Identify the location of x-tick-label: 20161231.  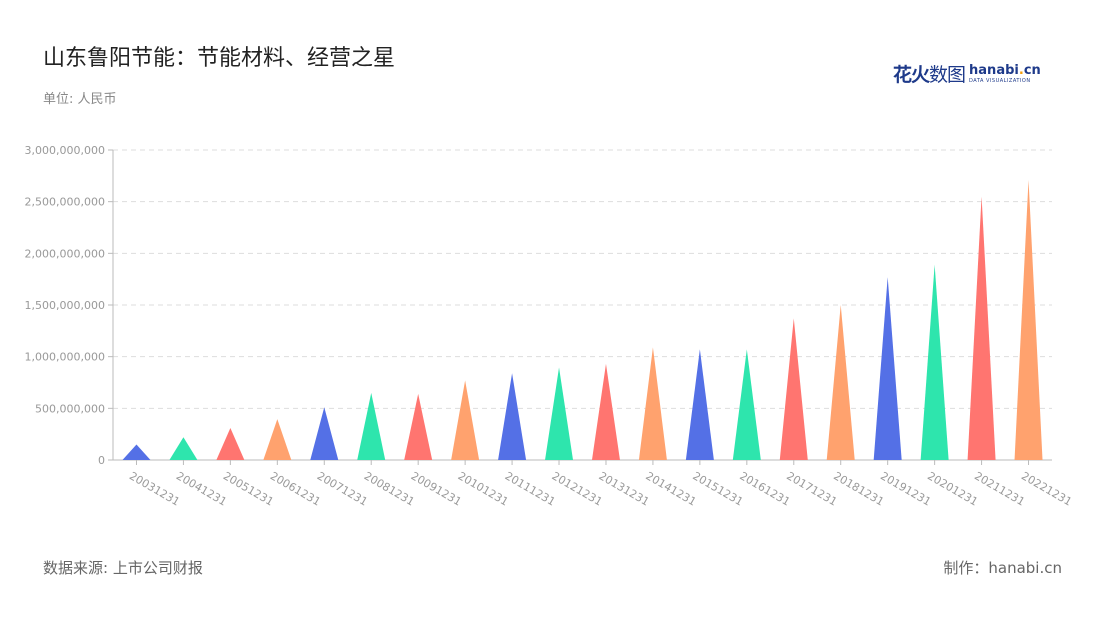
(764, 488).